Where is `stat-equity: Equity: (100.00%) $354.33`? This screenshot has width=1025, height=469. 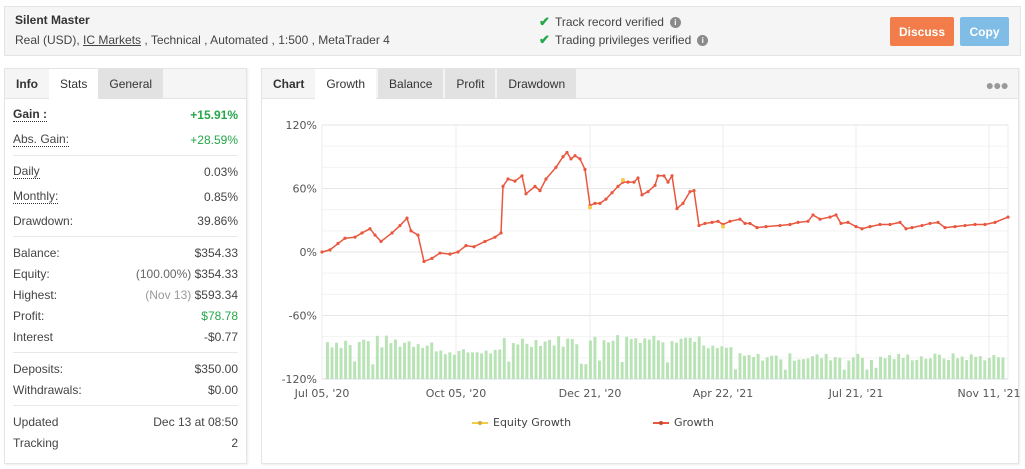 stat-equity: Equity: (100.00%) $354.33 is located at coordinates (125, 273).